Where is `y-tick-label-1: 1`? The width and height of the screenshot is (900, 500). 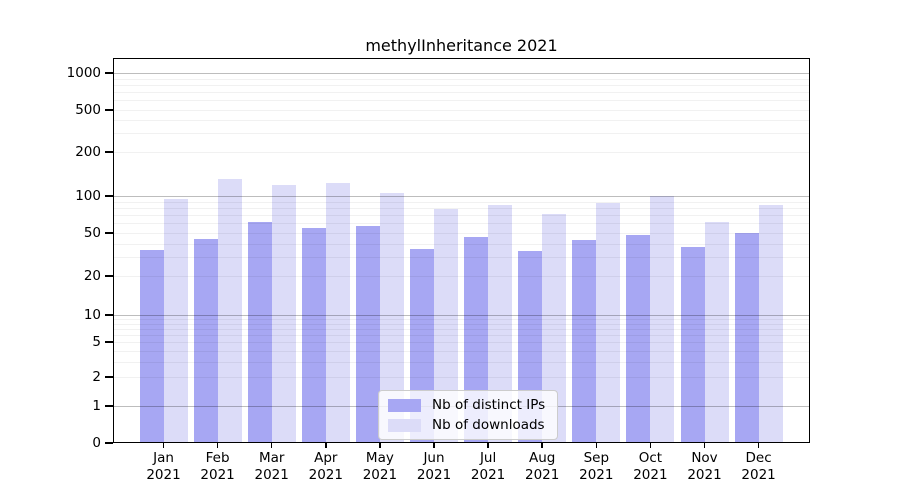 y-tick-label-1: 1 is located at coordinates (96, 406).